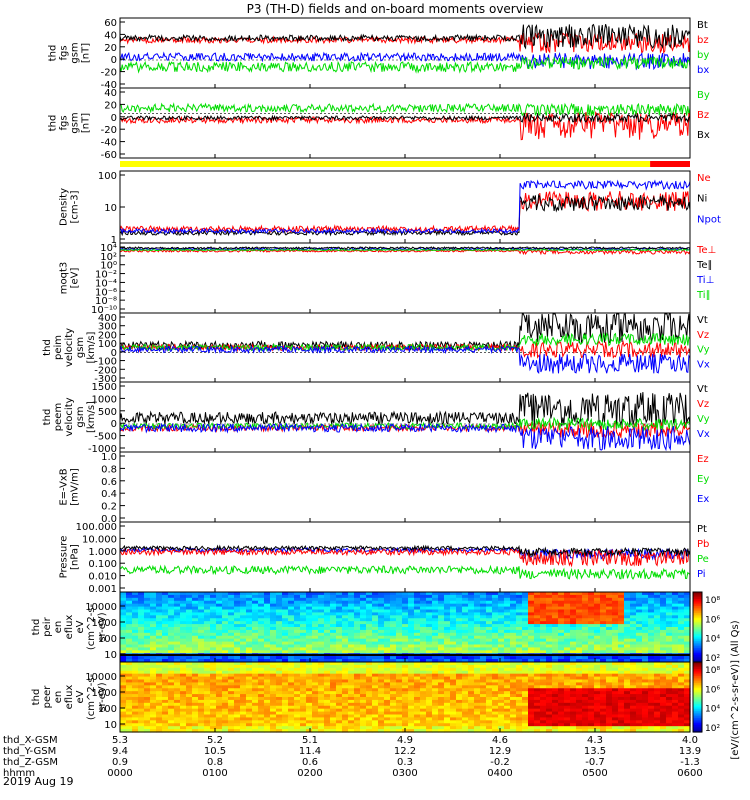 The image size is (750, 800). What do you see at coordinates (102, 449) in the screenshot?
I see `y-tick-label: -1000` at bounding box center [102, 449].